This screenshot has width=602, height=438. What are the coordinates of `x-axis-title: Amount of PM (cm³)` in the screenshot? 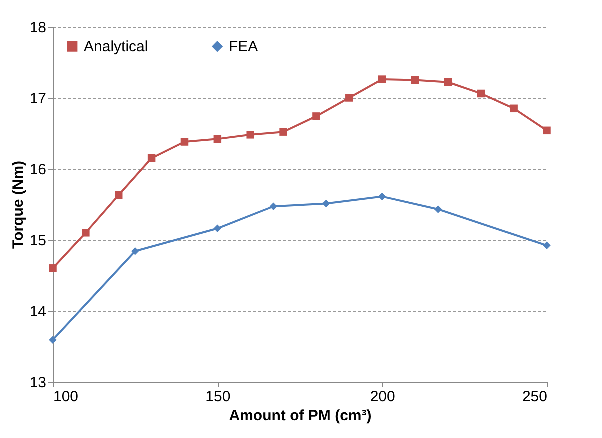 It's located at (300, 416).